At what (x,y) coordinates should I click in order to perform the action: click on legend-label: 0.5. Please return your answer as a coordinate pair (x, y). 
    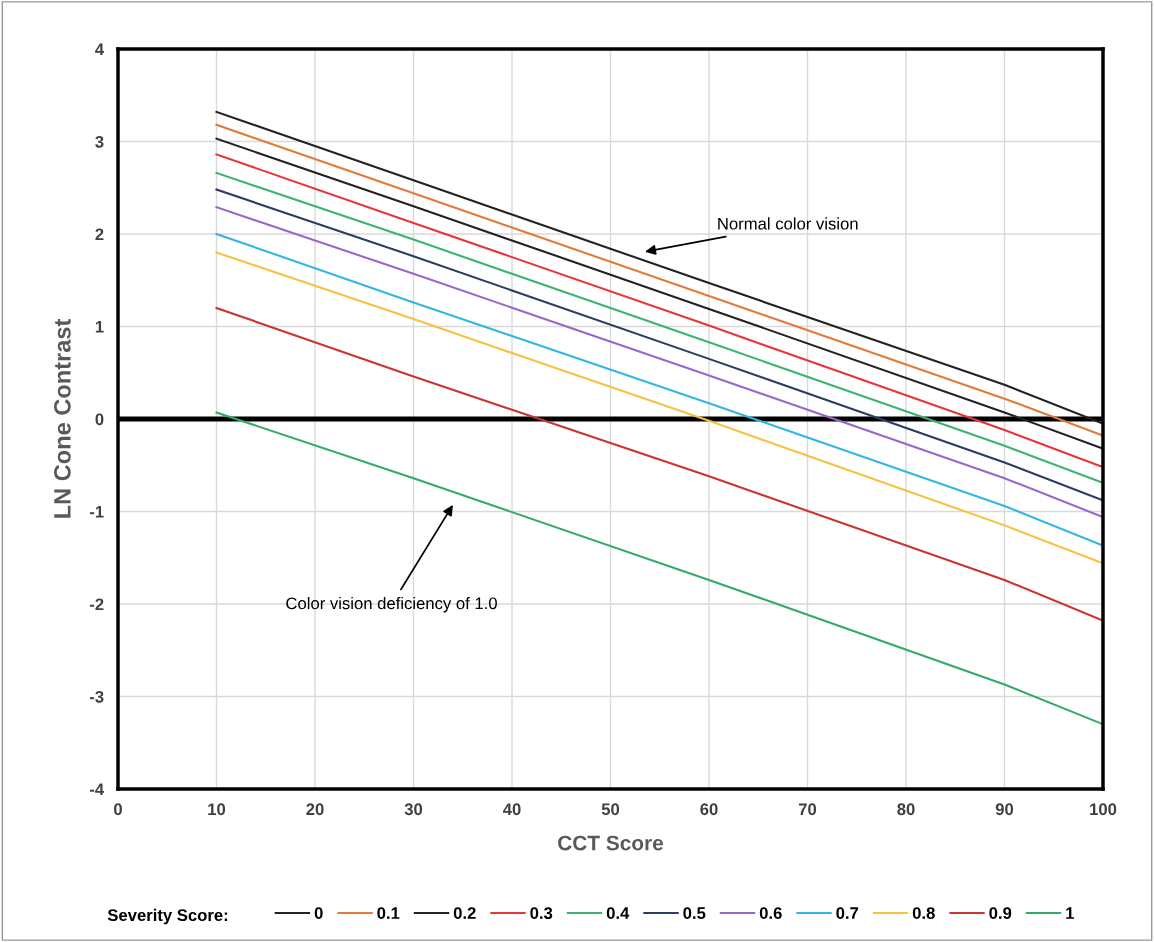
    Looking at the image, I should click on (694, 913).